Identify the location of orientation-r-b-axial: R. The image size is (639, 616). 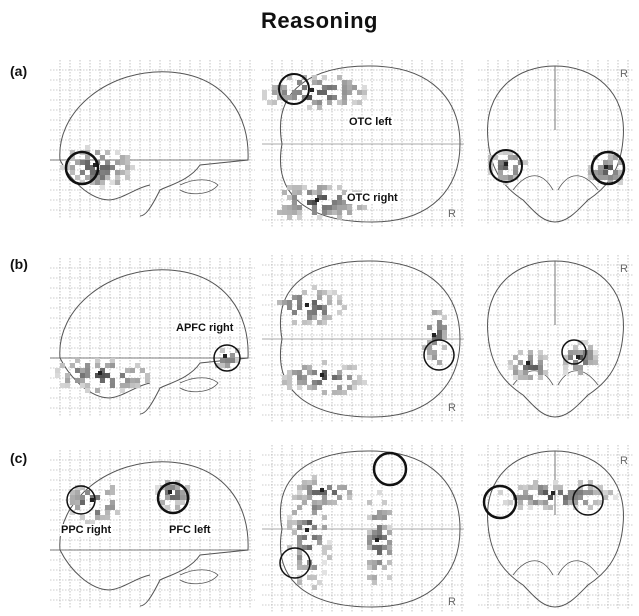
(452, 408).